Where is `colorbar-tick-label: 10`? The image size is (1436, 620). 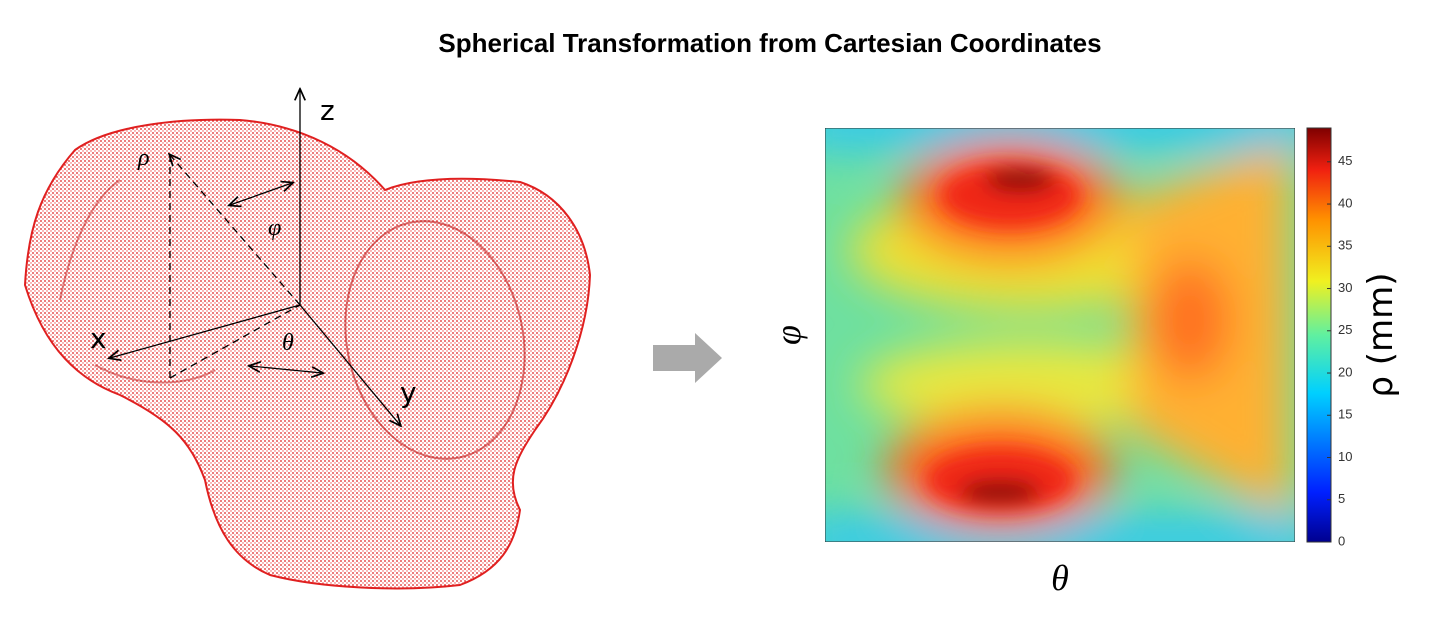 colorbar-tick-label: 10 is located at coordinates (1345, 456).